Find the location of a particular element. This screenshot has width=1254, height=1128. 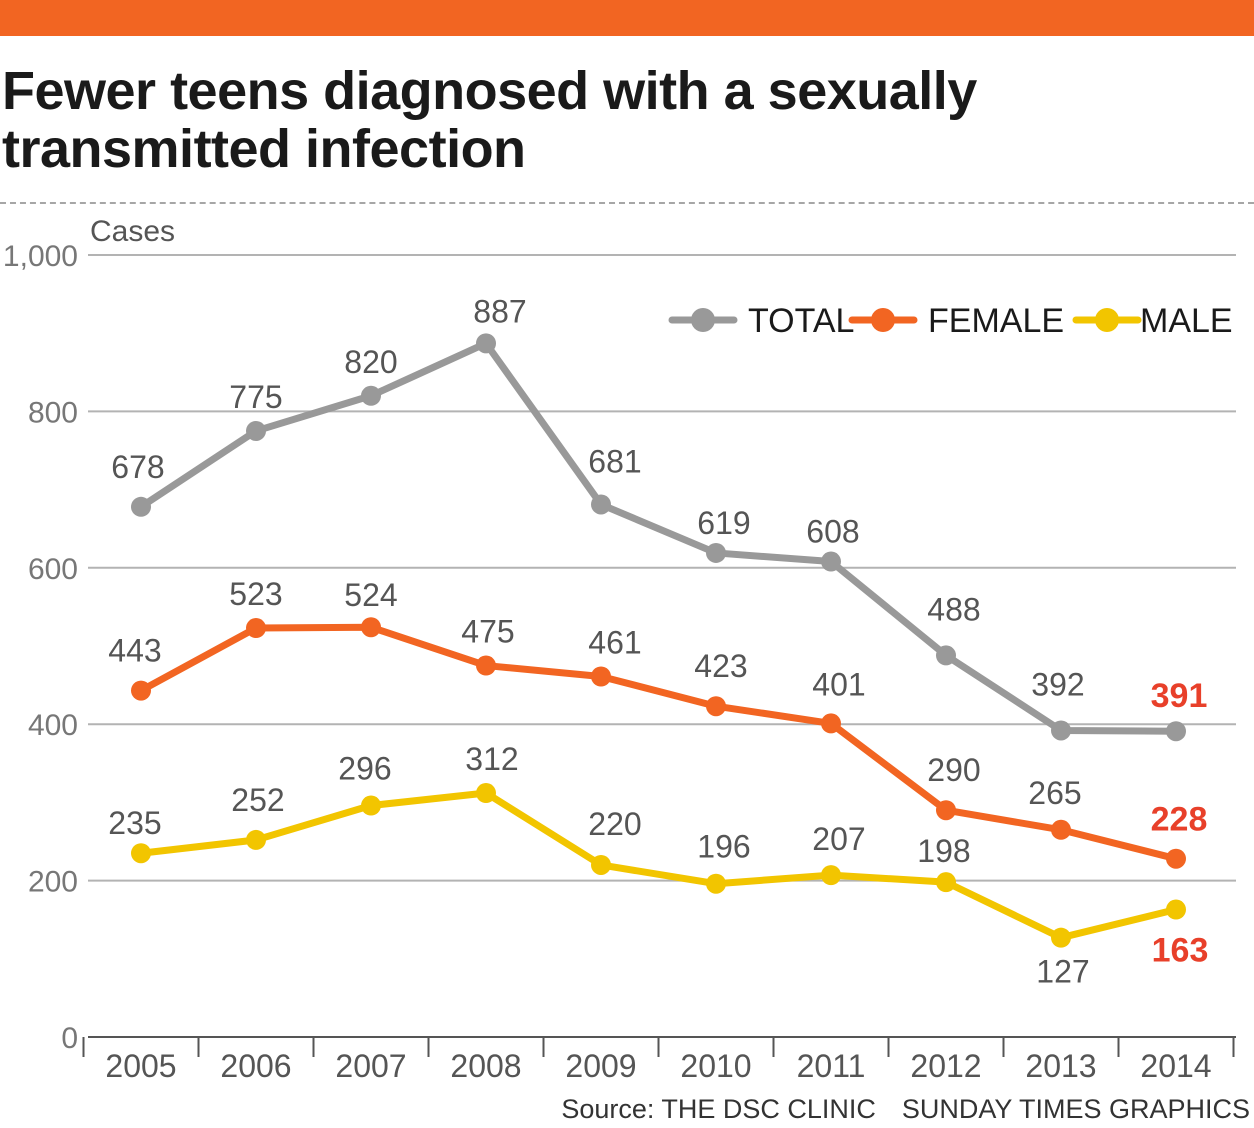

y-axis-label: Cases is located at coordinates (132, 231).